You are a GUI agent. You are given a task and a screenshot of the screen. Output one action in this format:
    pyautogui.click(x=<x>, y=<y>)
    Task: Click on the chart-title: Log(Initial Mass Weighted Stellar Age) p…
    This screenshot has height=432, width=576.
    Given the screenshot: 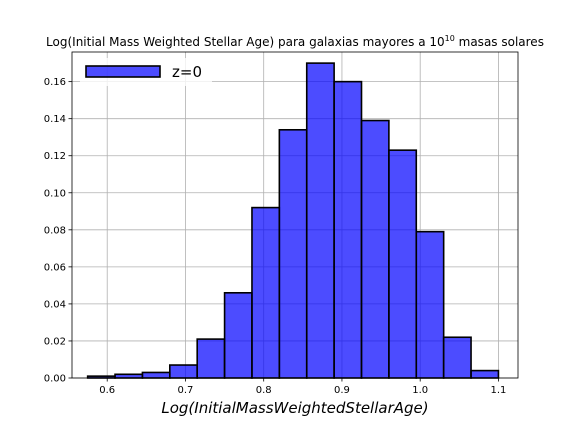 What is the action you would take?
    pyautogui.click(x=295, y=41)
    